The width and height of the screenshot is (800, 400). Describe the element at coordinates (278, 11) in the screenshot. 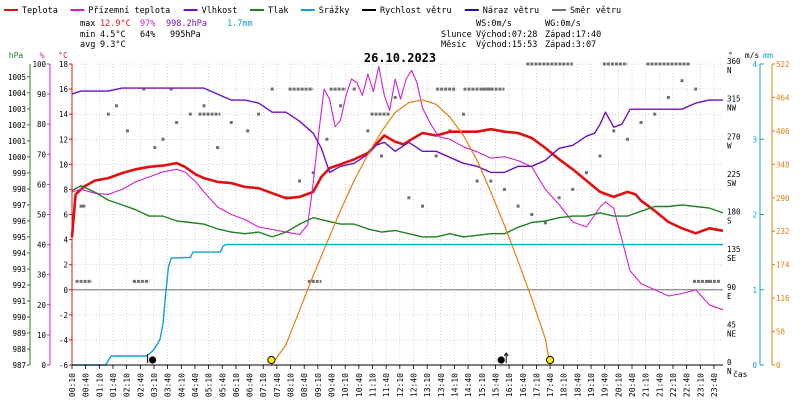

I see `legend-label-press: Tlak` at that location.